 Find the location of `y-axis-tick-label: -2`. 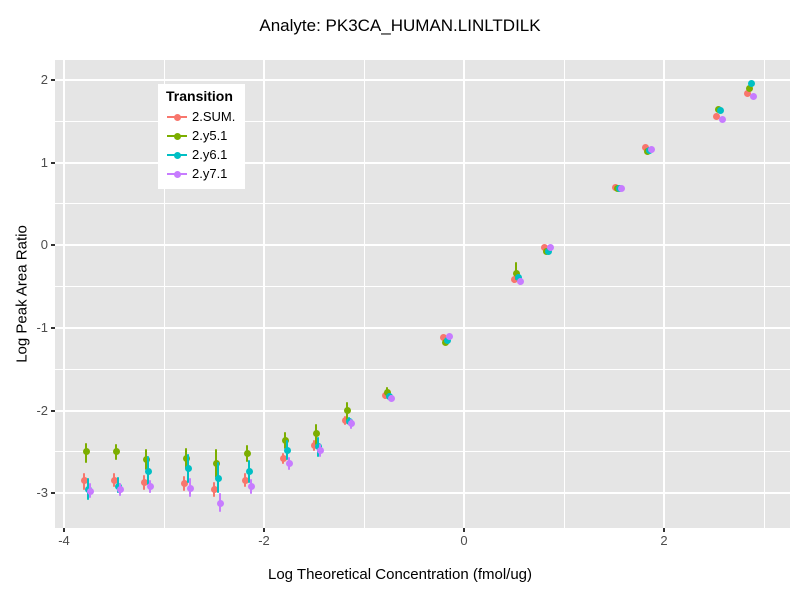

y-axis-tick-label: -2 is located at coordinates (42, 410).